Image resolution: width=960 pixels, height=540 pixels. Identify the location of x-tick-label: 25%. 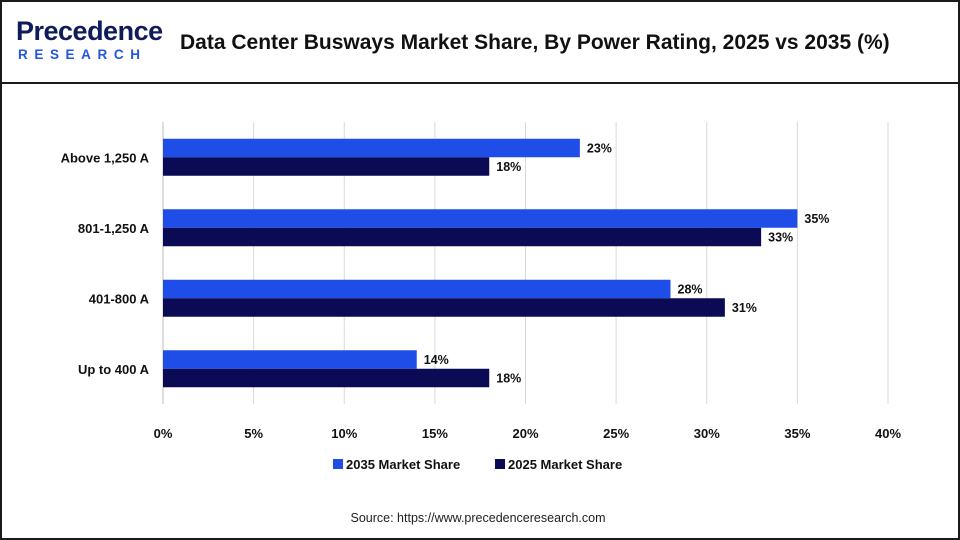
(616, 433).